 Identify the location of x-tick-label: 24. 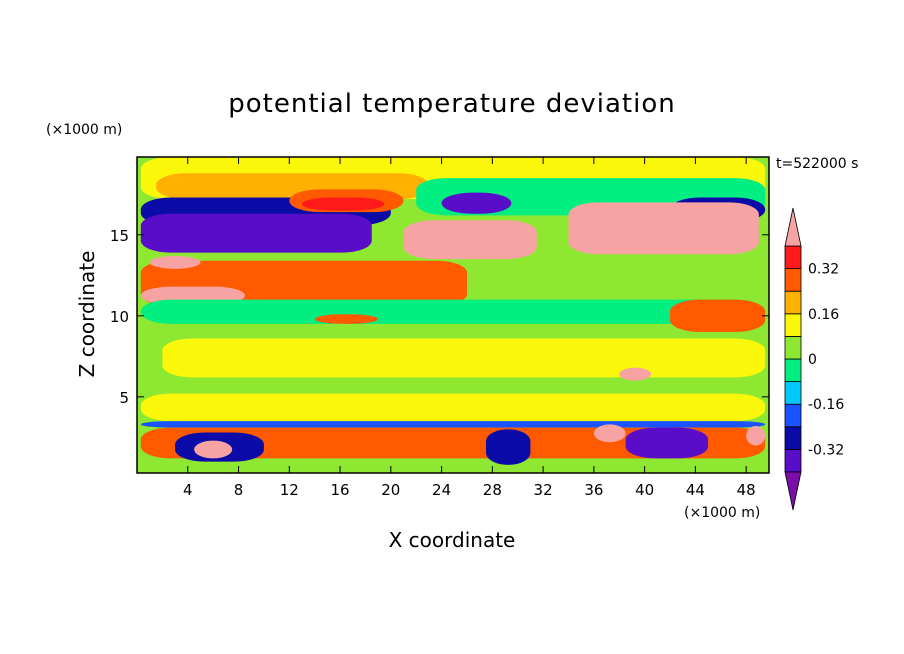
(441, 490).